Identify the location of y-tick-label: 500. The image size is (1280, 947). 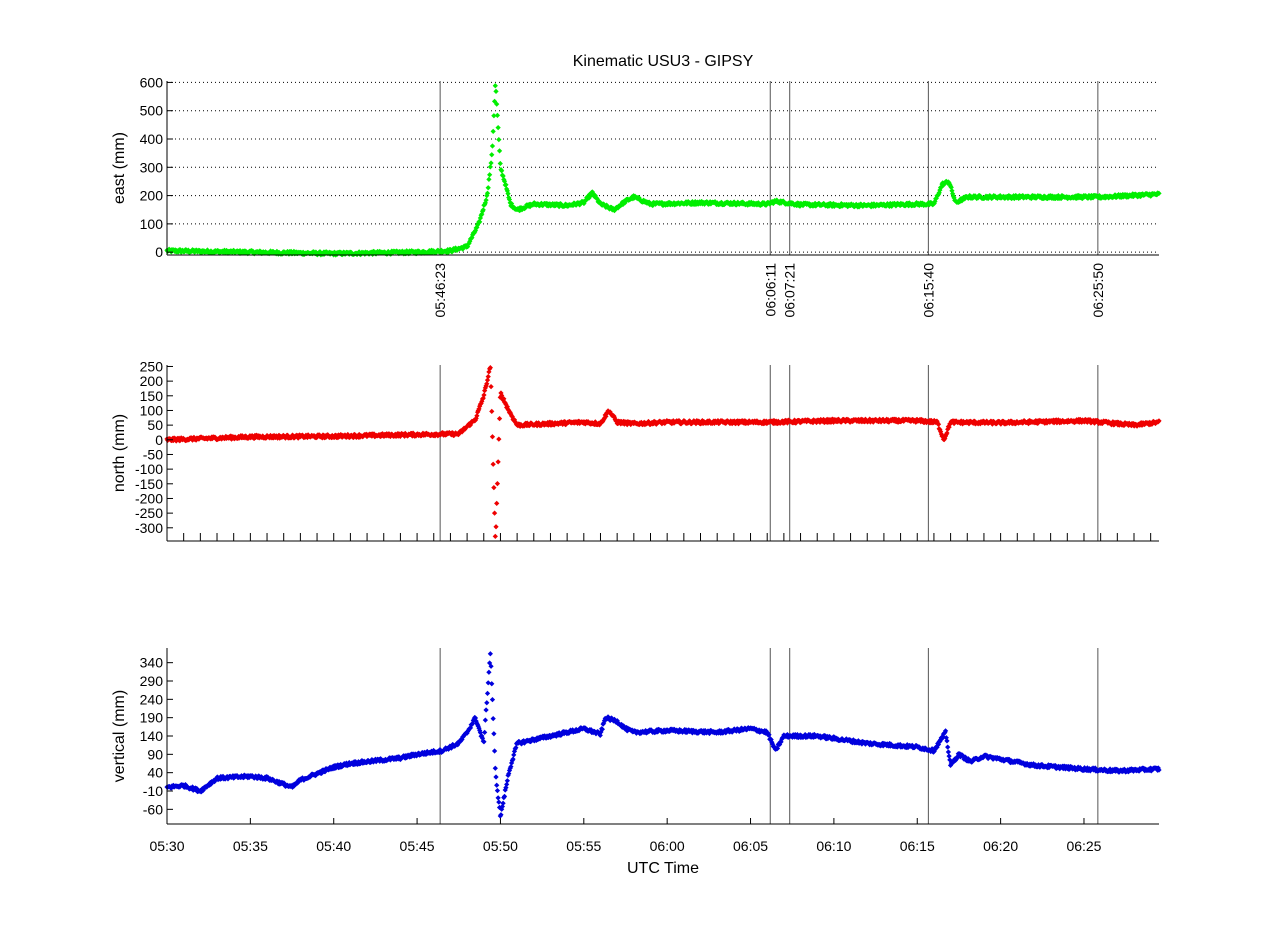
(152, 111).